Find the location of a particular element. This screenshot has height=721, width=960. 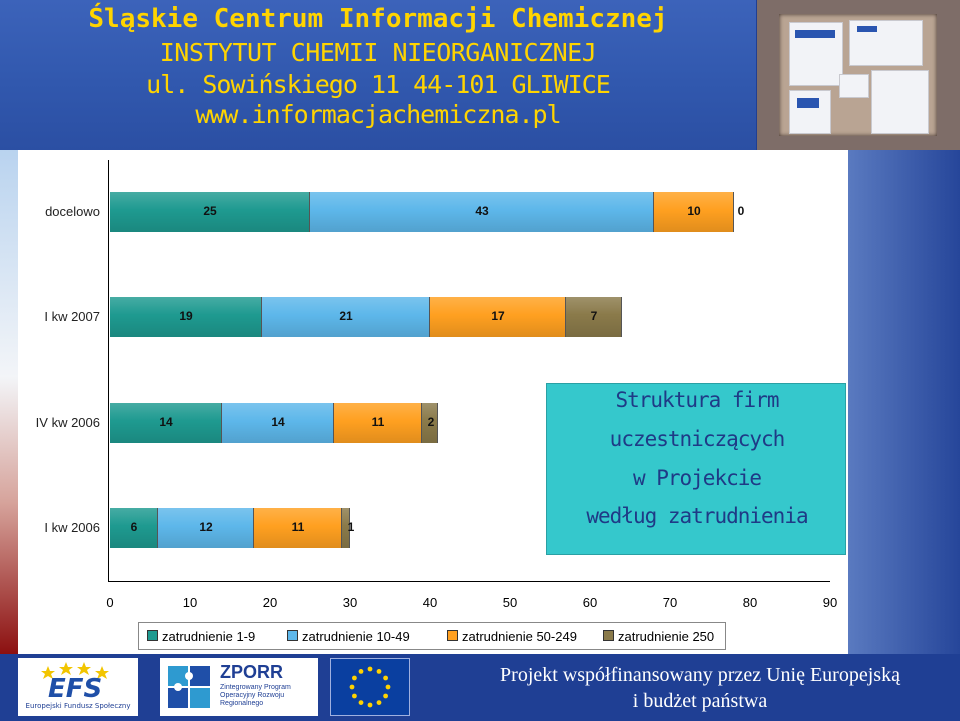

data-label: 7 is located at coordinates (594, 316).